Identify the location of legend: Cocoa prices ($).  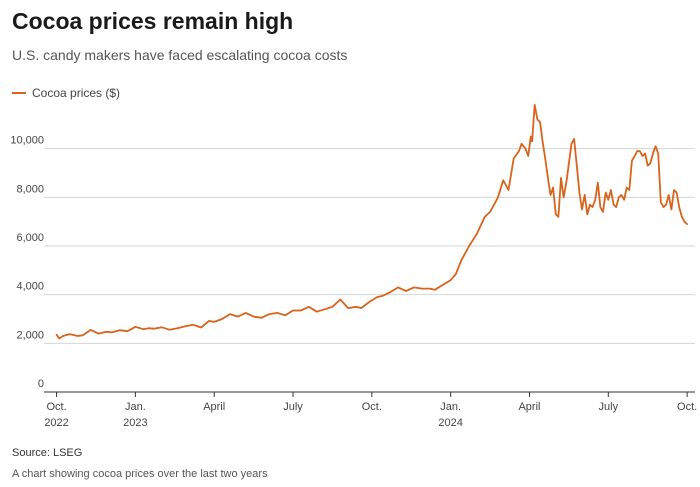
(66, 93).